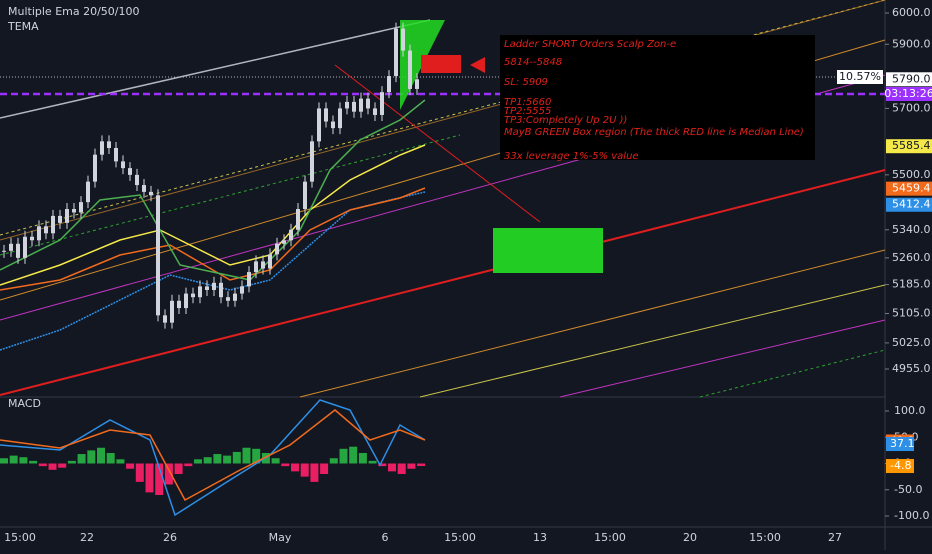 The height and width of the screenshot is (554, 932). I want to click on price-tag-label: 5585.4, so click(911, 145).